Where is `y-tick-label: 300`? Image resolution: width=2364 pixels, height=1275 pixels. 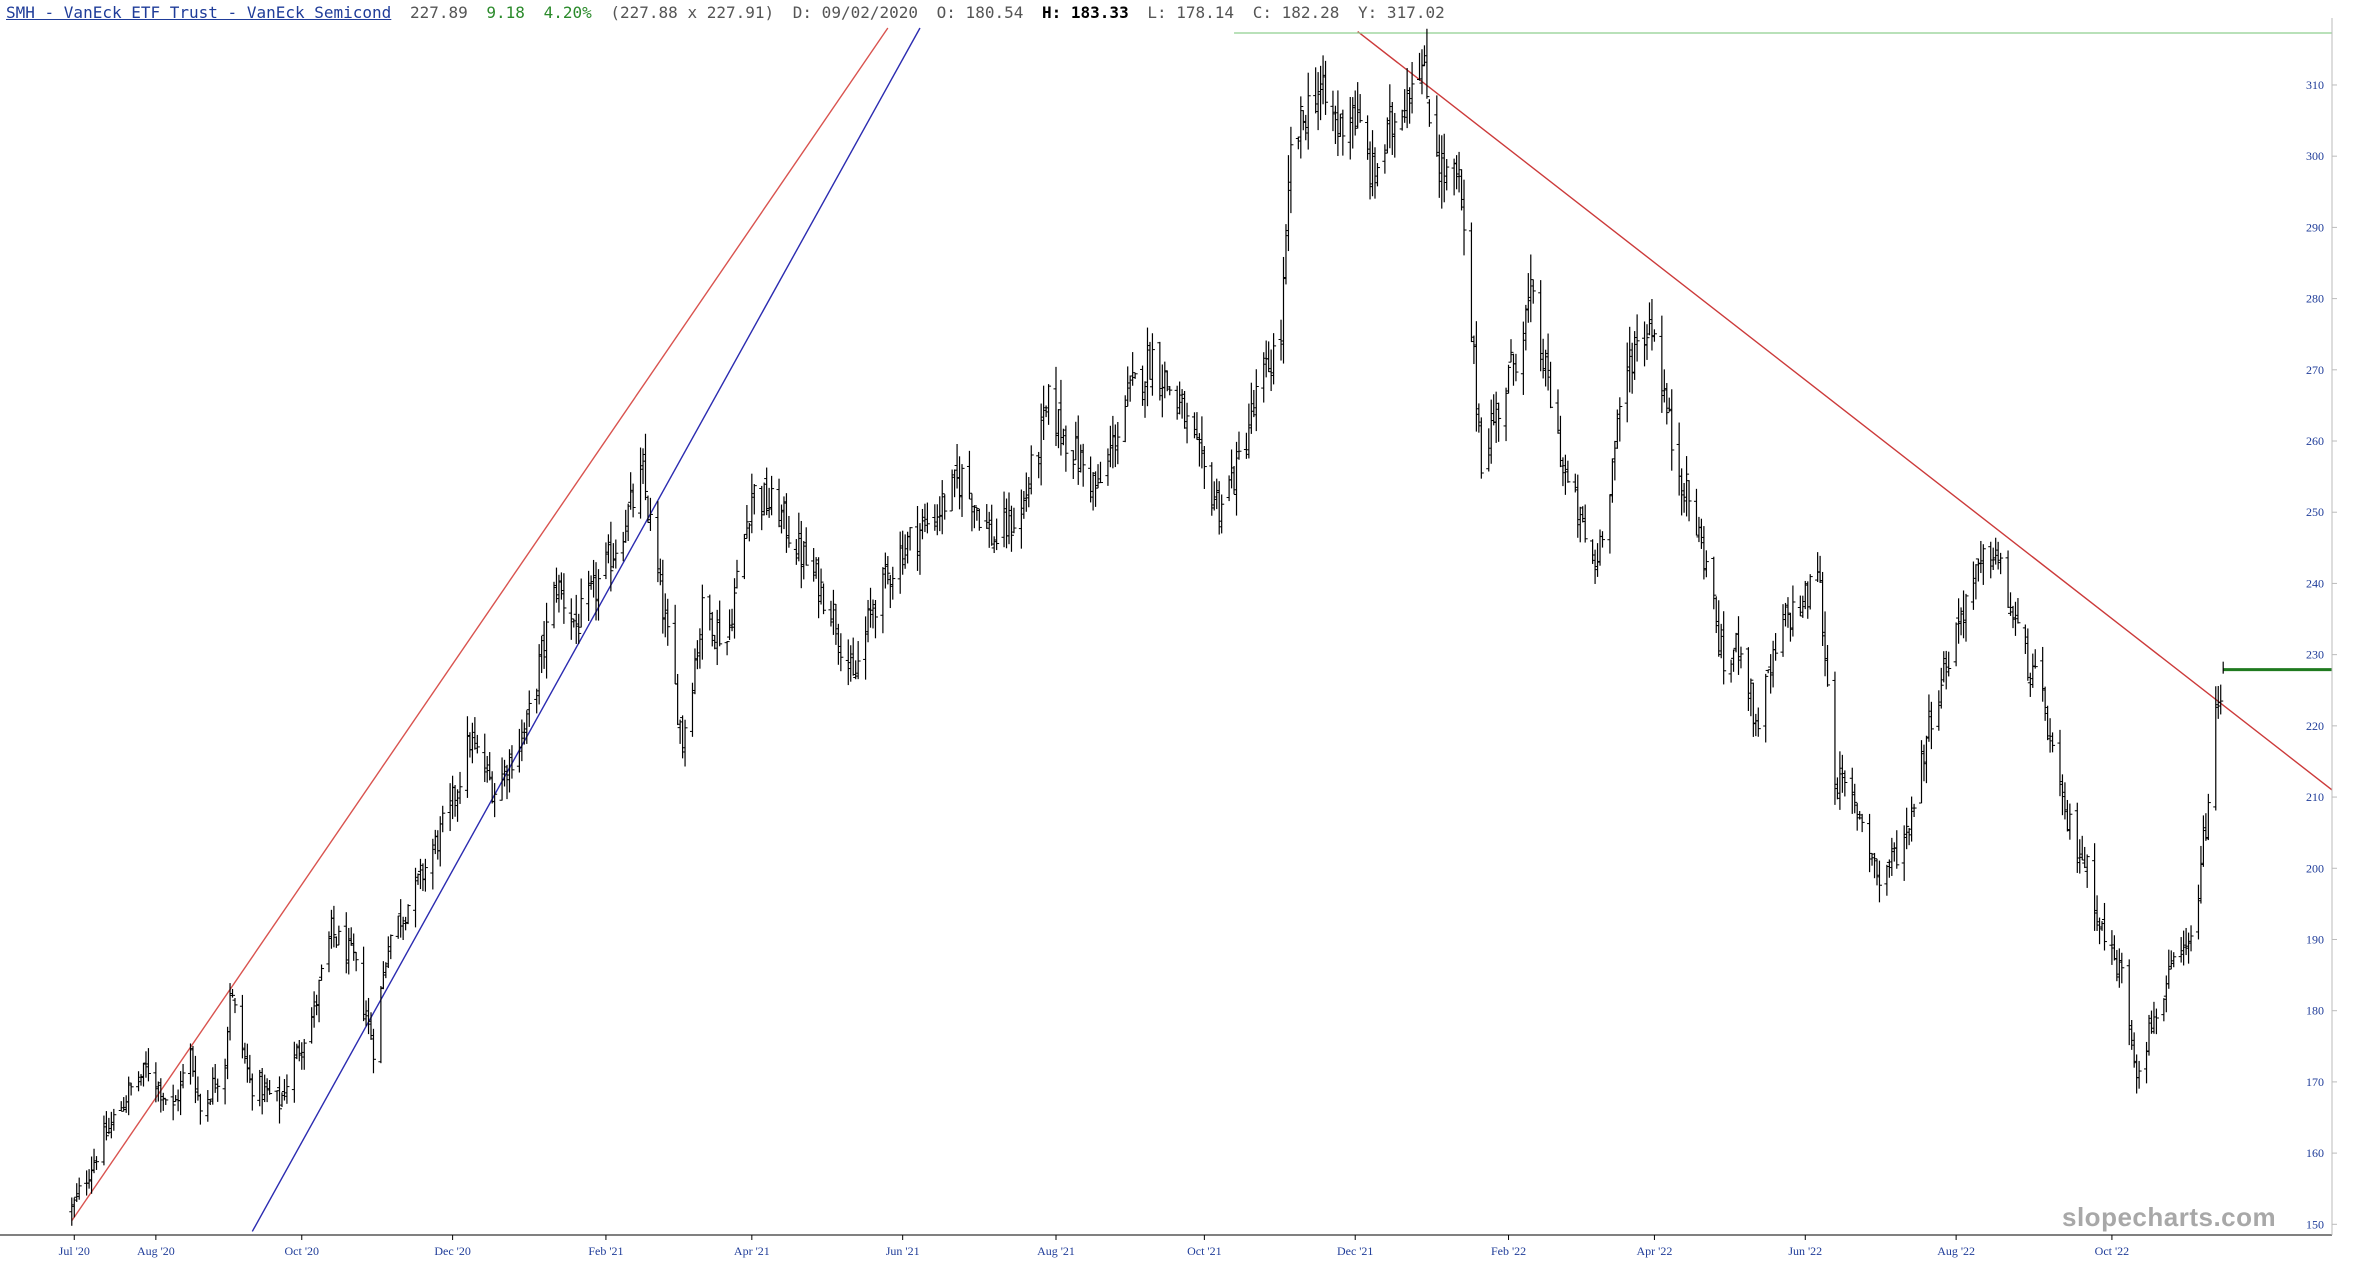
y-tick-label: 300 is located at coordinates (2315, 156).